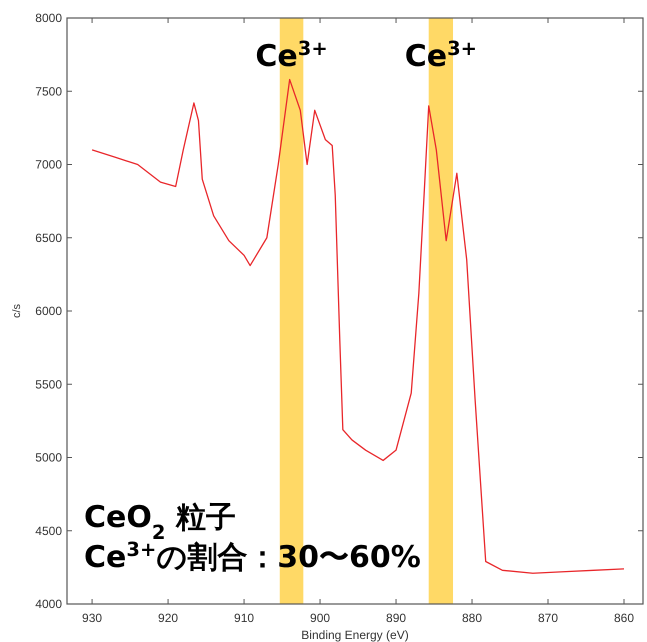 The width and height of the screenshot is (647, 642). Describe the element at coordinates (168, 618) in the screenshot. I see `x-tick-label: 920` at that location.